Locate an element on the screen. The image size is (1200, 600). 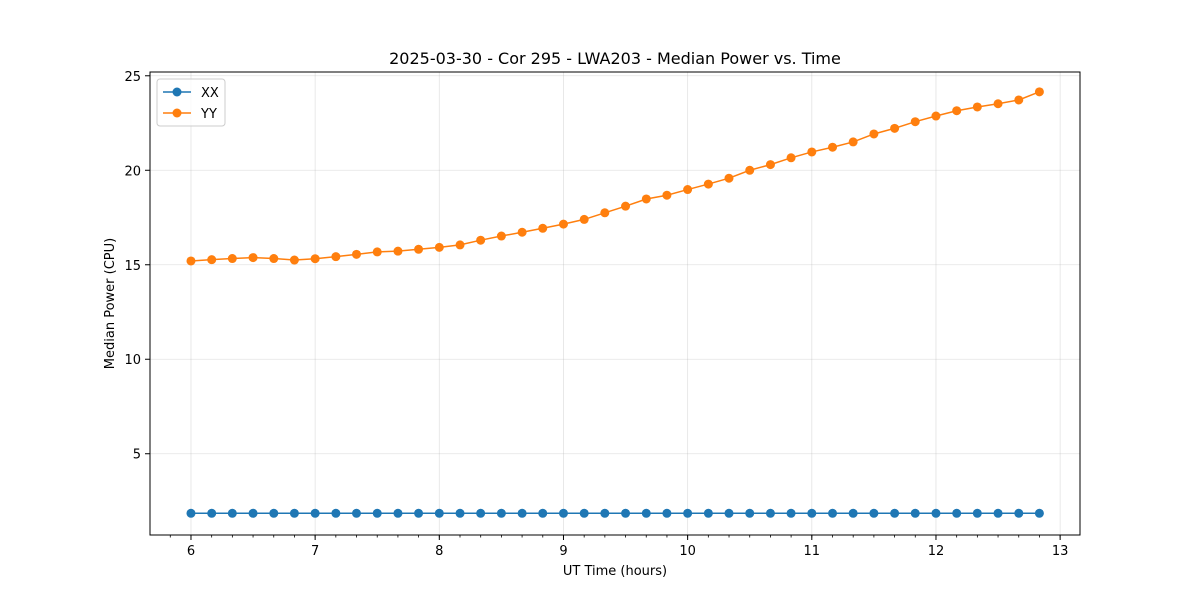
legend-xx-marker is located at coordinates (177, 92).